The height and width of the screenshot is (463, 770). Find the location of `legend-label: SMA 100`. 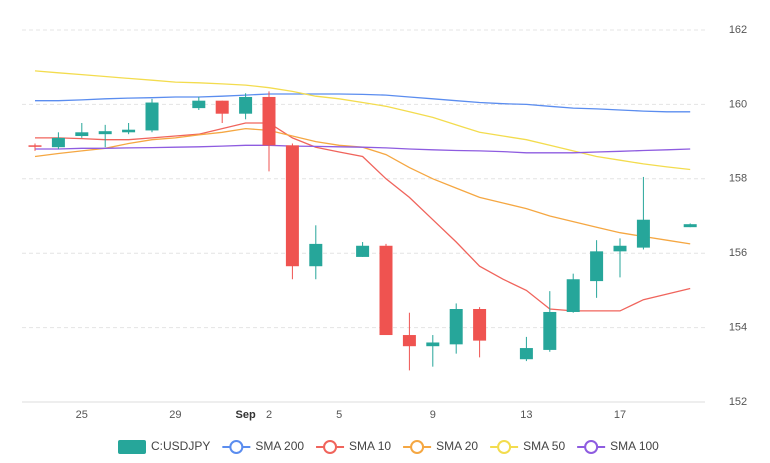

legend-label: SMA 100 is located at coordinates (634, 446).